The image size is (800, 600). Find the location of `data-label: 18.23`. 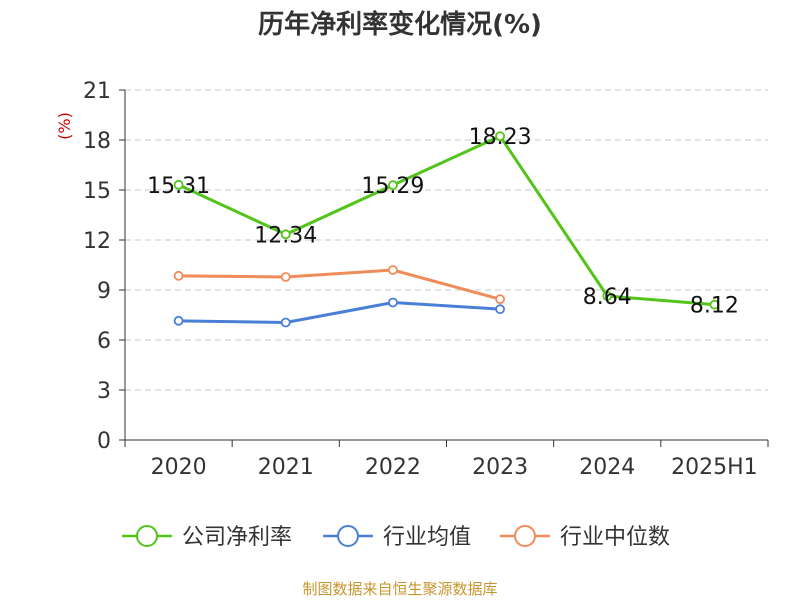

data-label: 18.23 is located at coordinates (500, 137).